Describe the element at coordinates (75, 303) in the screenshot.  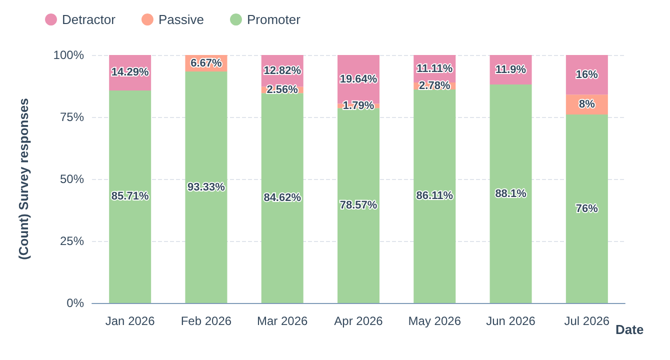
I see `y-tick-label: 0%` at that location.